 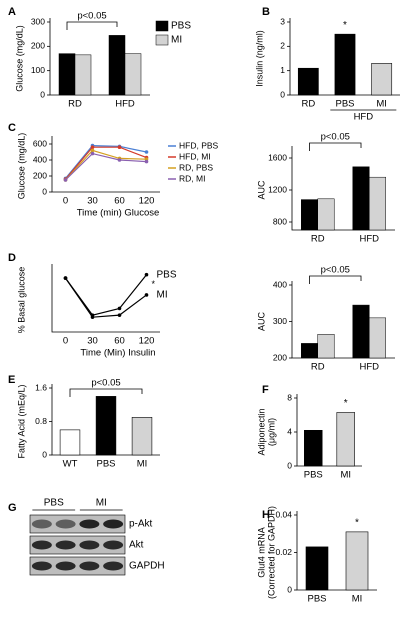 What do you see at coordinates (162, 295) in the screenshot?
I see `series-label: MI` at bounding box center [162, 295].